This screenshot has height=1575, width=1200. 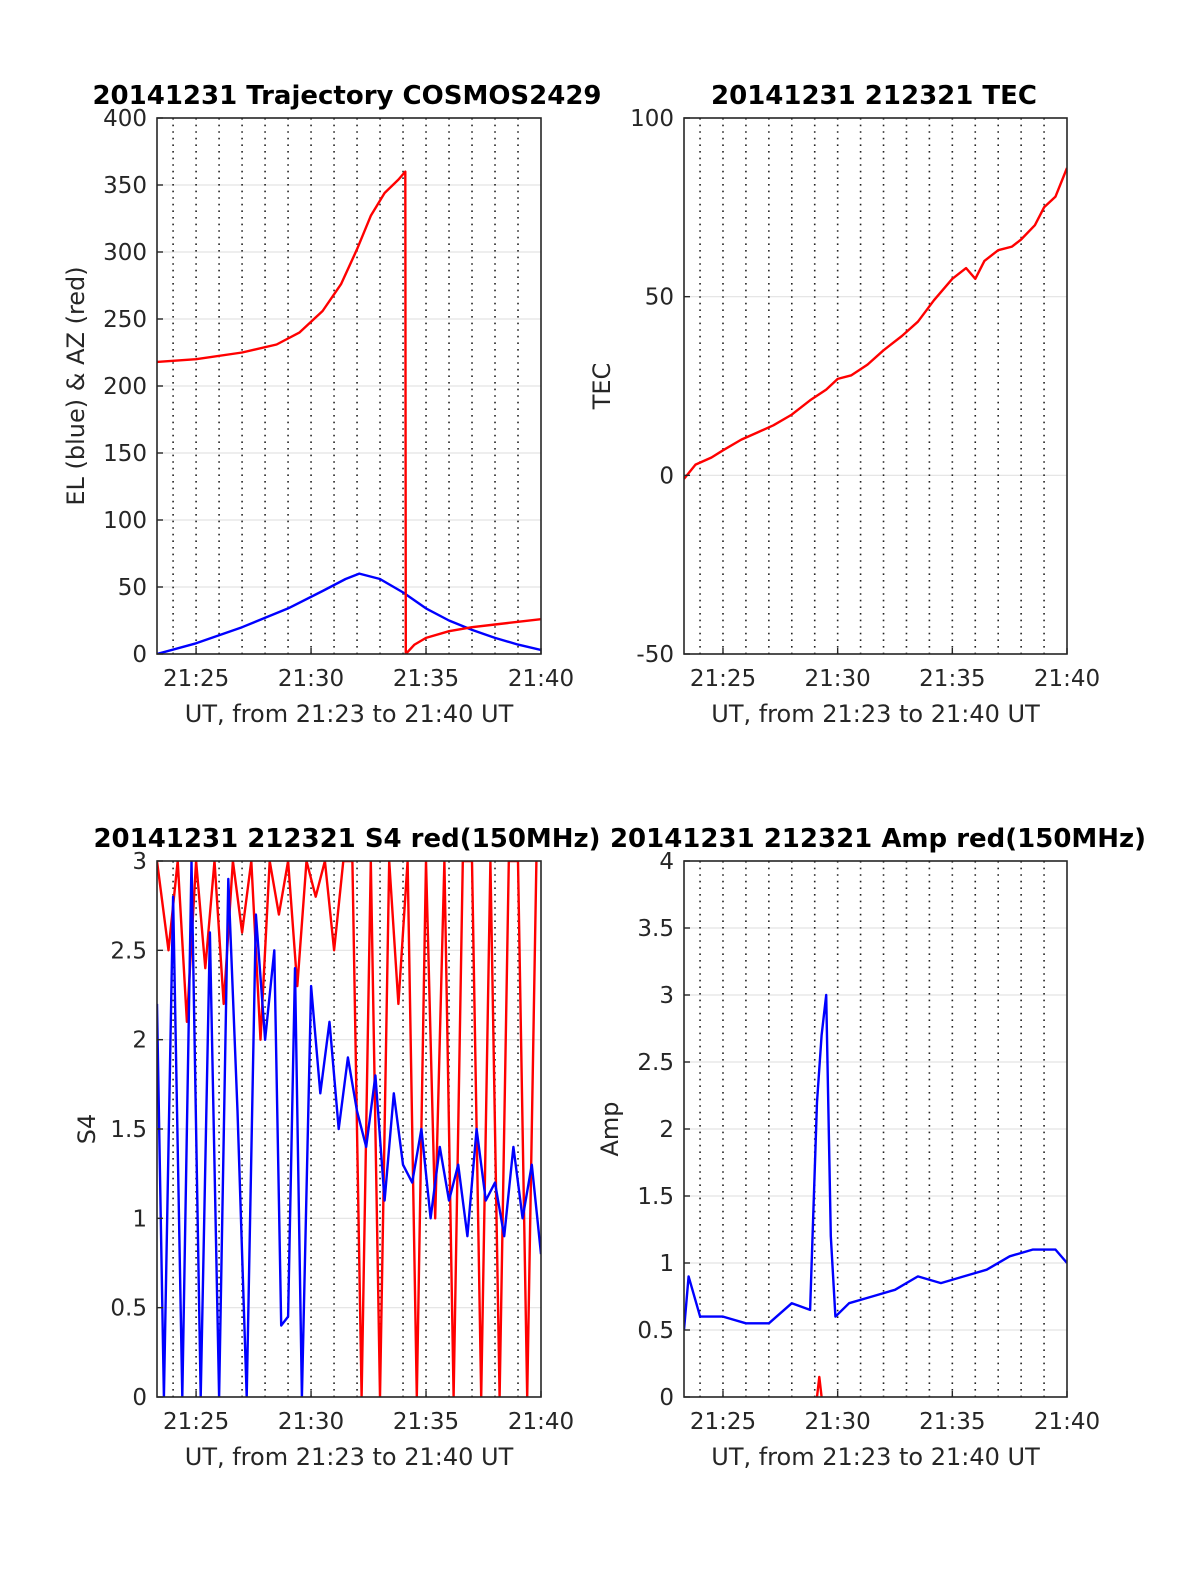 I want to click on y-tick-label: 4, so click(x=666, y=862).